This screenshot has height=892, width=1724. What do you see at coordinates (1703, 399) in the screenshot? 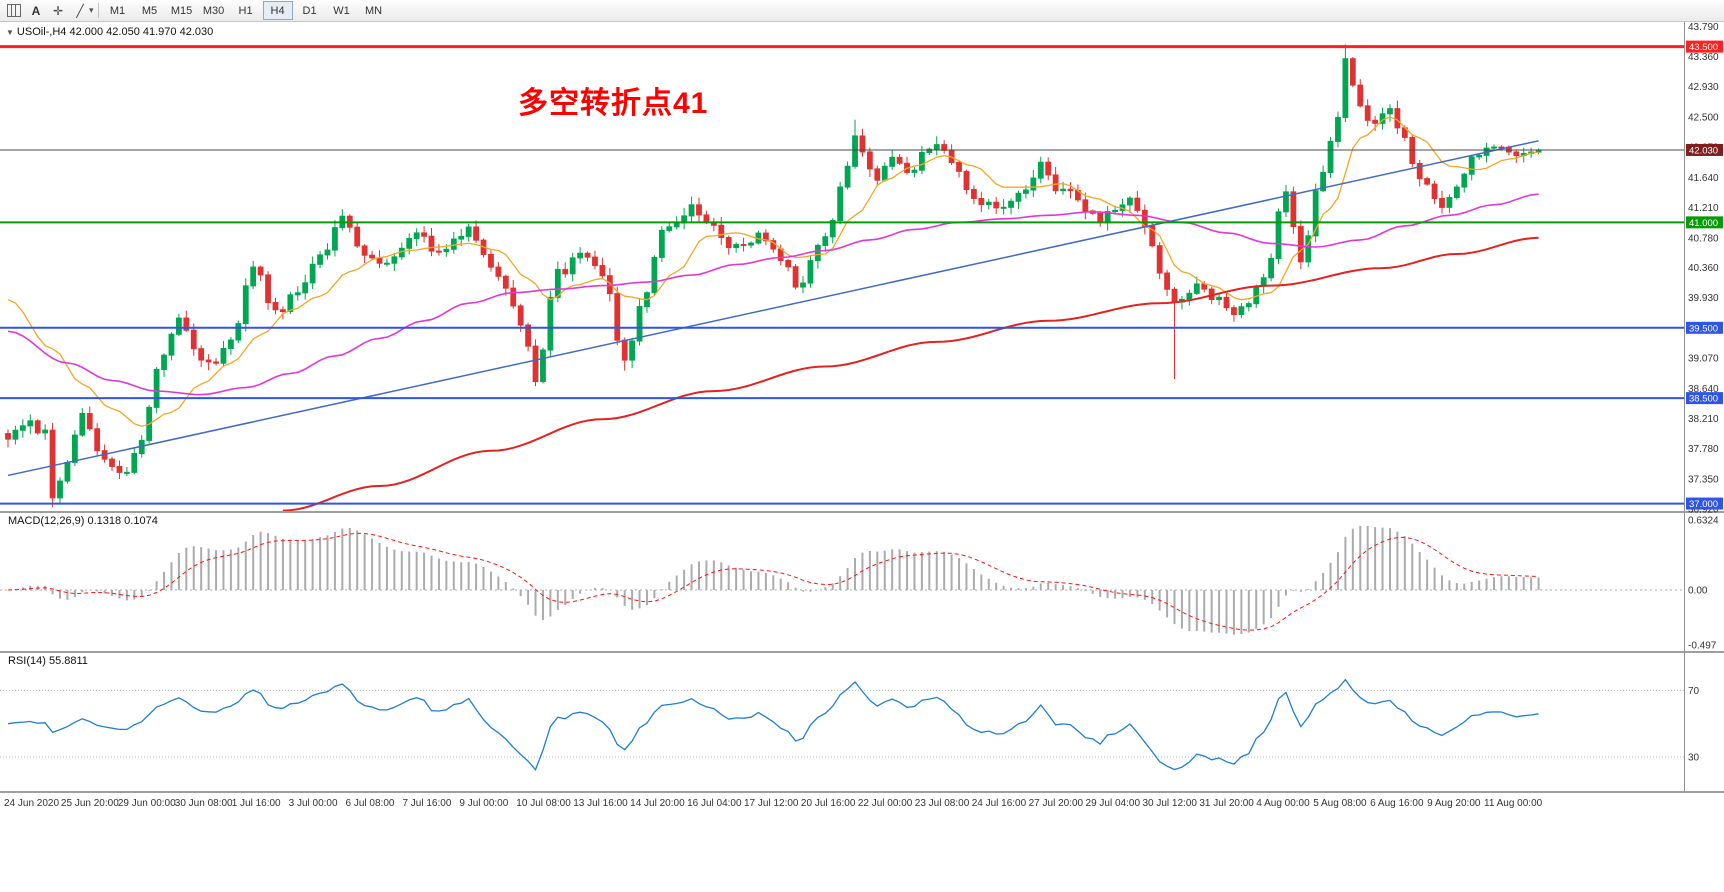
I see `axis-tick: 38.500` at bounding box center [1703, 399].